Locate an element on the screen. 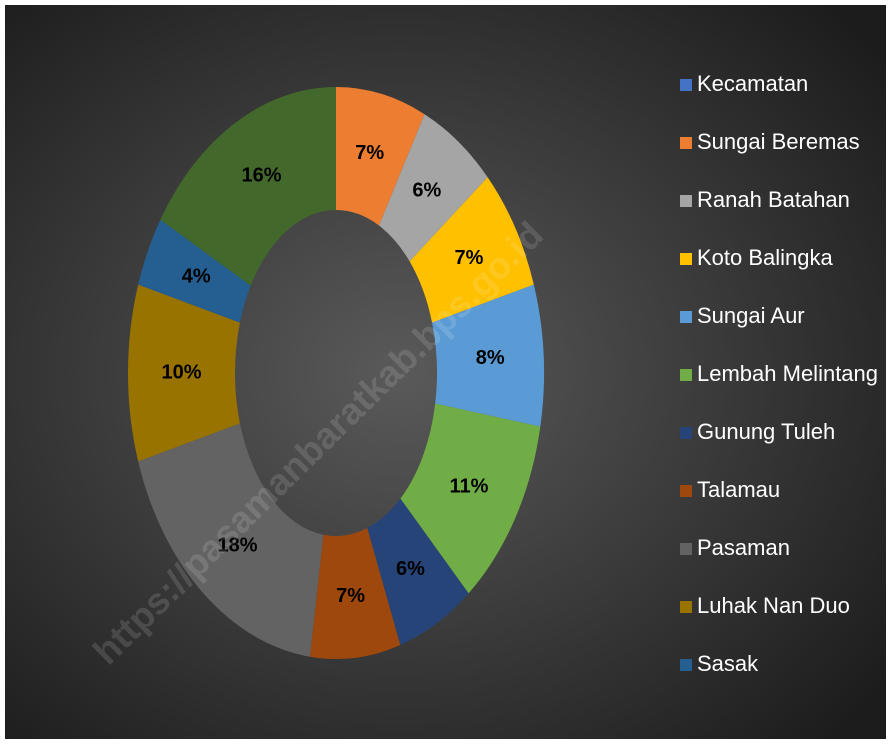 This screenshot has height=744, width=891. legend-label: Luhak Nan Duo is located at coordinates (773, 605).